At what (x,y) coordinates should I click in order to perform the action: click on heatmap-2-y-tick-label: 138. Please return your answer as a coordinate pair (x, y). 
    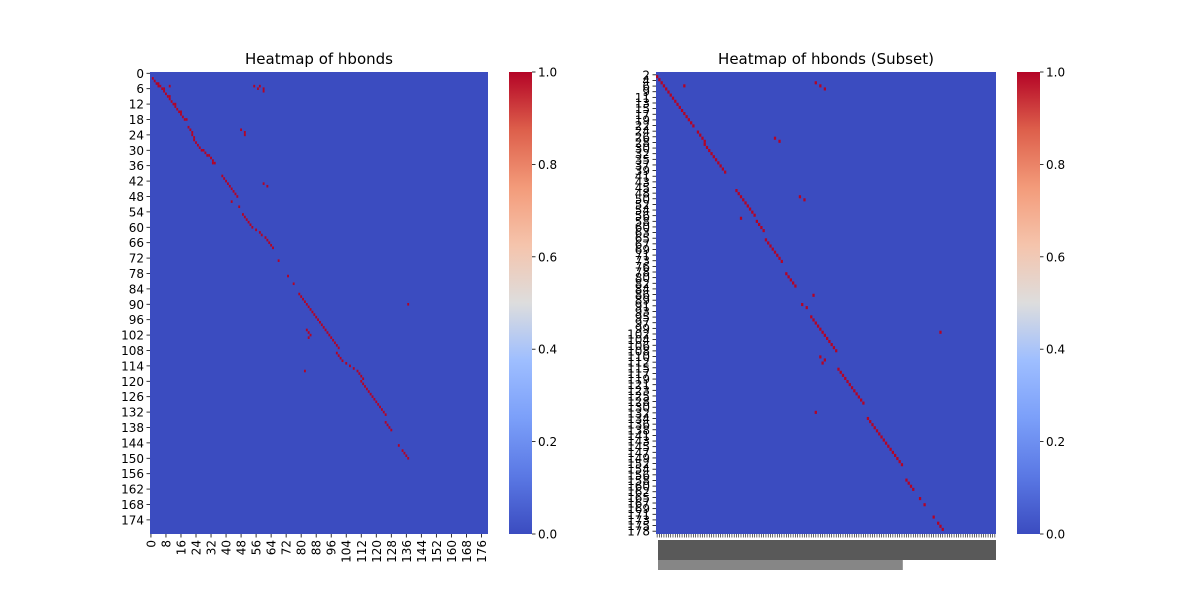
    Looking at the image, I should click on (638, 430).